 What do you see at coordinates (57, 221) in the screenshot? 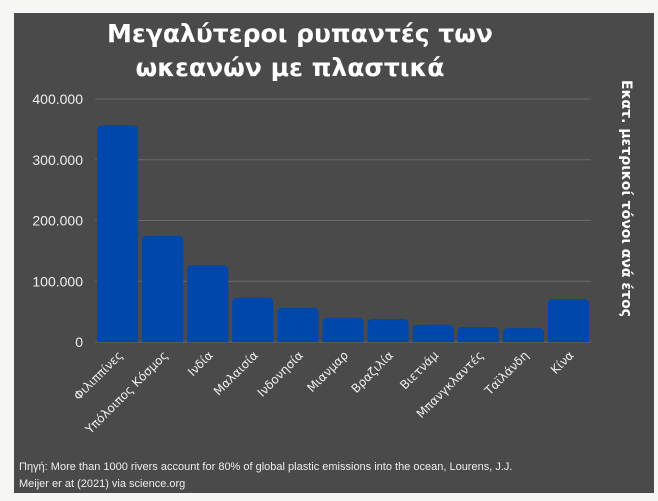
I see `y-tick-label: 200.000` at bounding box center [57, 221].